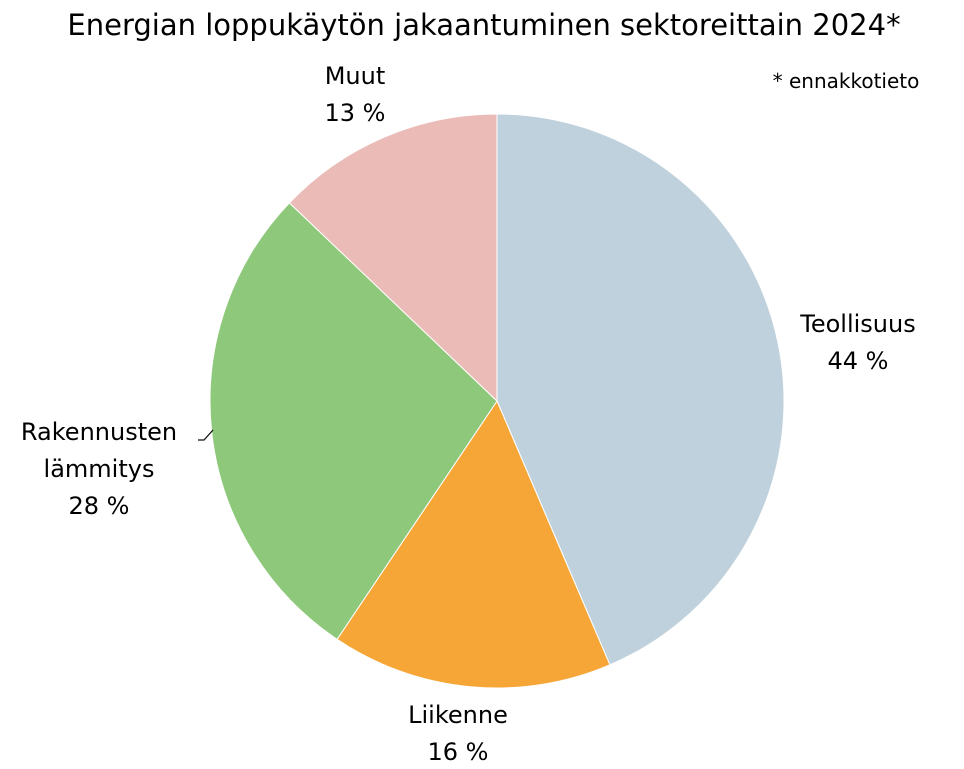 The width and height of the screenshot is (964, 769). I want to click on slice-name-label: Rakennusten, so click(99, 432).